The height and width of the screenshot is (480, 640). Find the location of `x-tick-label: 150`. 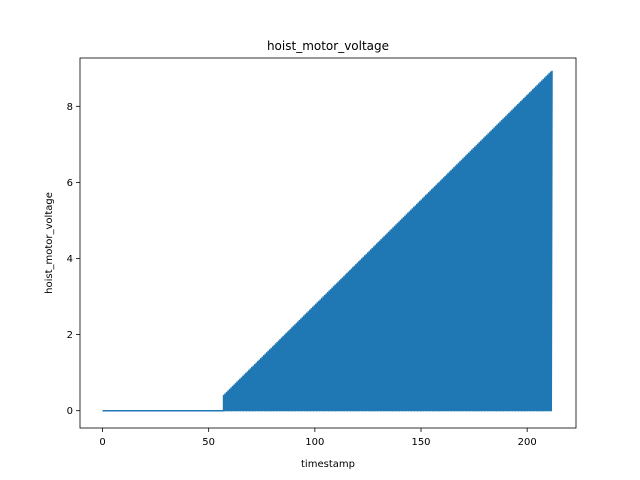

x-tick-label: 150 is located at coordinates (420, 442).